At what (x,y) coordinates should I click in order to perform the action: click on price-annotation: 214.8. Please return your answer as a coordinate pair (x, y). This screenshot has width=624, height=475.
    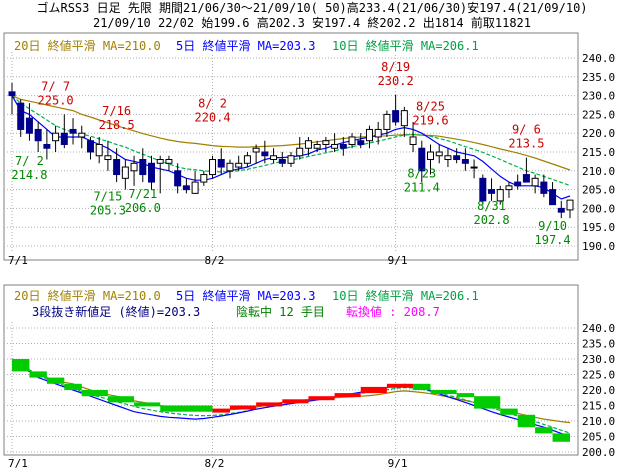
    Looking at the image, I should click on (29, 175).